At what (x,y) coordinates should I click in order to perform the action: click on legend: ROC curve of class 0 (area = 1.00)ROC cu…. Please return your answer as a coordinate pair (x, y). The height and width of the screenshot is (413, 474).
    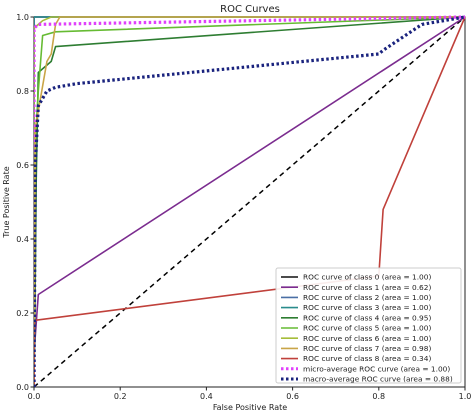
    Looking at the image, I should click on (368, 325).